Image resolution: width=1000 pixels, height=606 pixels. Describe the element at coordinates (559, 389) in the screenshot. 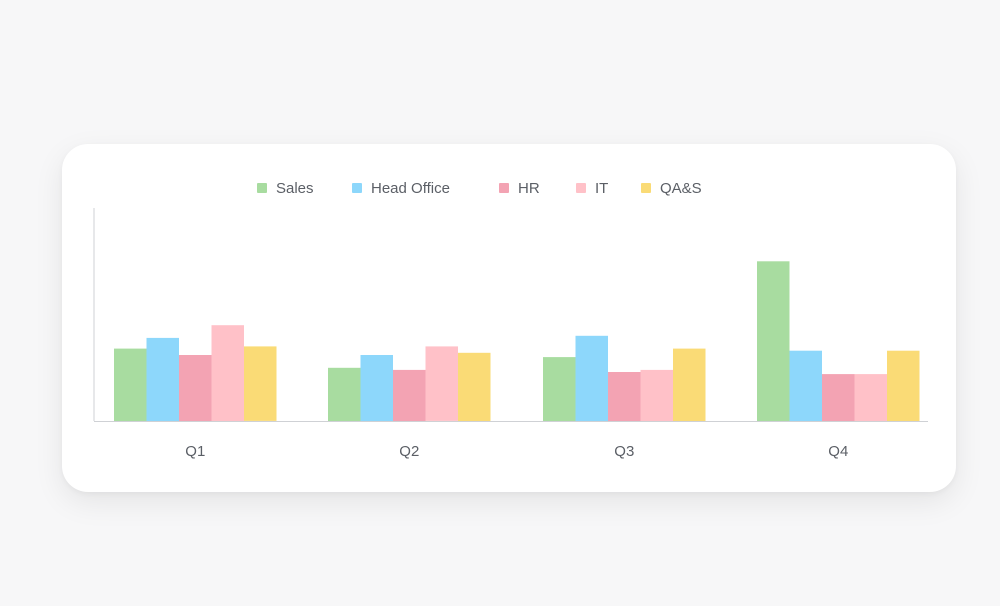

I see `bar-q3-sales` at that location.